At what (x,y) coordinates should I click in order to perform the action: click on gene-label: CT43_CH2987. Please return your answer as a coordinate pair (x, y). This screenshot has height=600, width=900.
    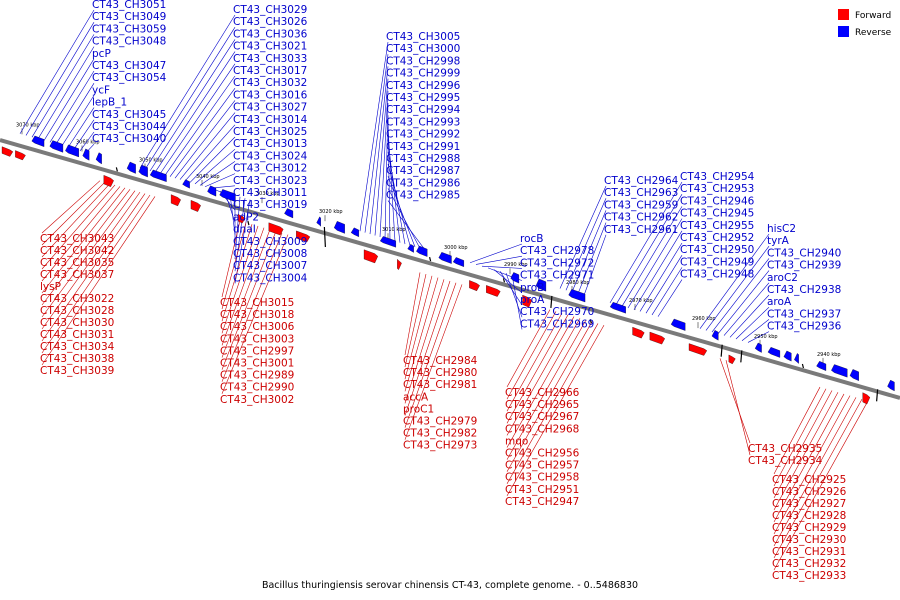
    Looking at the image, I should click on (423, 171).